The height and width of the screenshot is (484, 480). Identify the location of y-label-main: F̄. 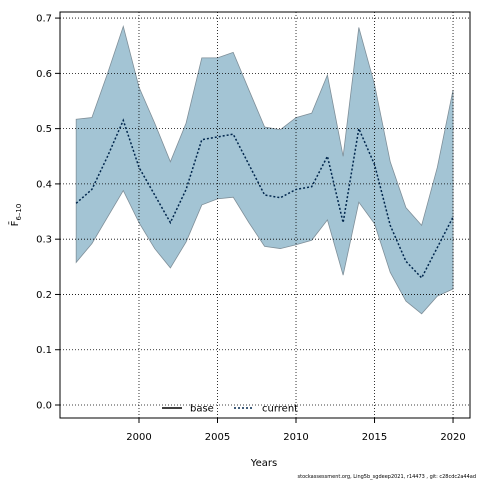
(14, 223).